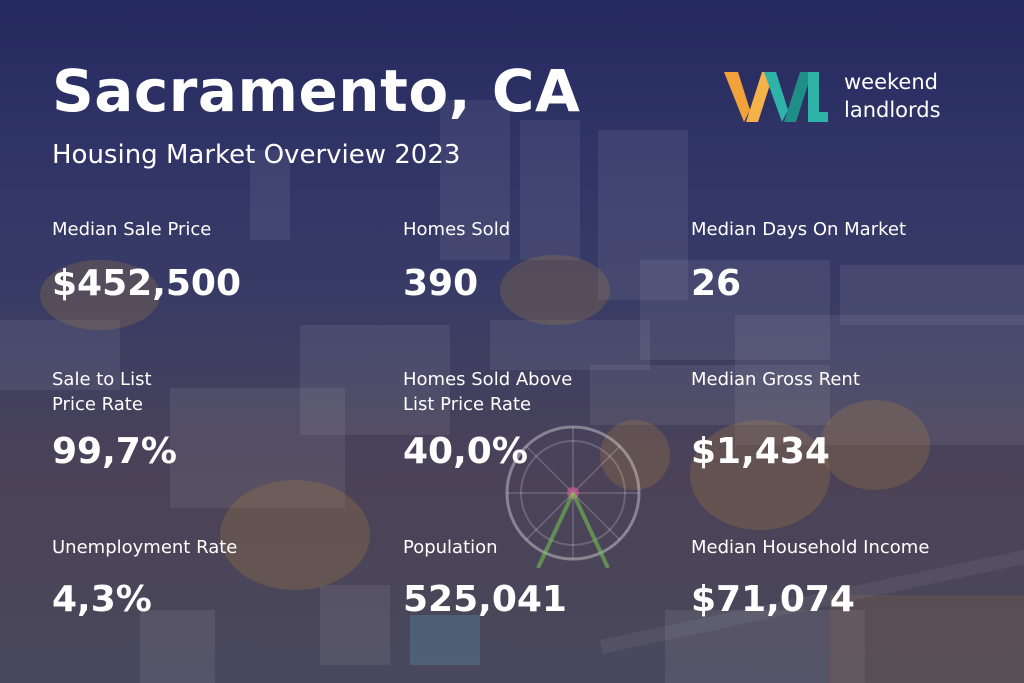 The image size is (1024, 683). Describe the element at coordinates (102, 599) in the screenshot. I see `stat-value-unemployment-rate: 4,3%` at that location.